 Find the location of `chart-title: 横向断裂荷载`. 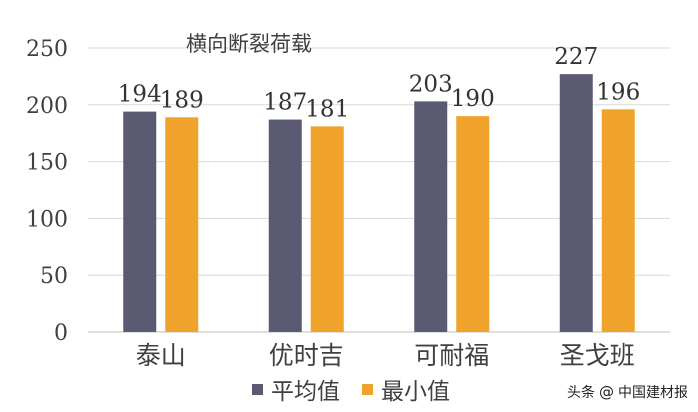

chart-title: 横向断裂荷载 is located at coordinates (249, 44).